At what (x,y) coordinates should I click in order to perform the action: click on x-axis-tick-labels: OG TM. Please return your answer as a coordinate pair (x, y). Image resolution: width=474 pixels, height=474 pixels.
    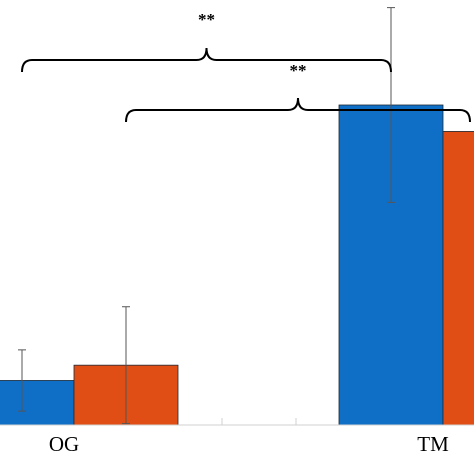
    Looking at the image, I should click on (249, 444).